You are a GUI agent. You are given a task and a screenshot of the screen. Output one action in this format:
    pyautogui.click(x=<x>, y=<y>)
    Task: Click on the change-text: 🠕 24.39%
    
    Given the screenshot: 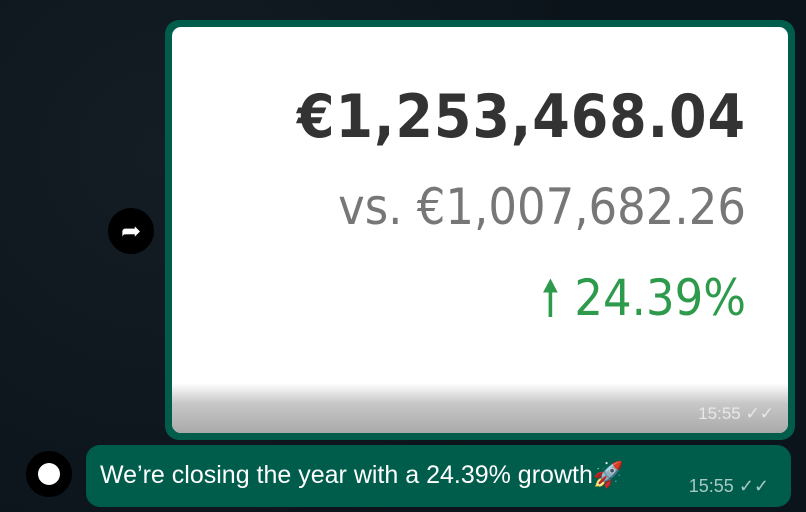 What is the action you would take?
    pyautogui.click(x=643, y=298)
    